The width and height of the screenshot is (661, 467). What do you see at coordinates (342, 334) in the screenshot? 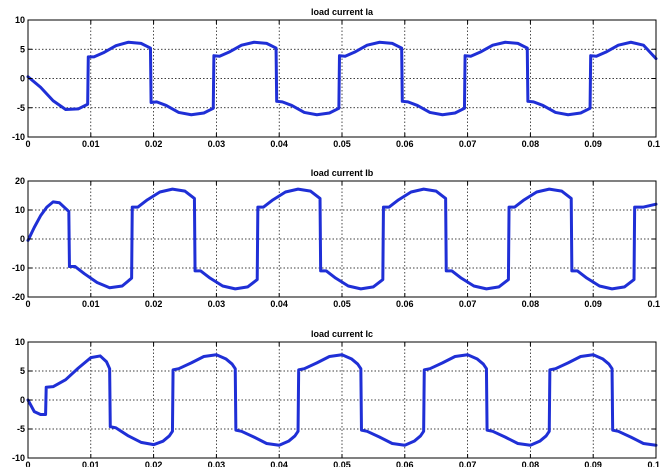
I see `plot-title: load current Ic` at bounding box center [342, 334].